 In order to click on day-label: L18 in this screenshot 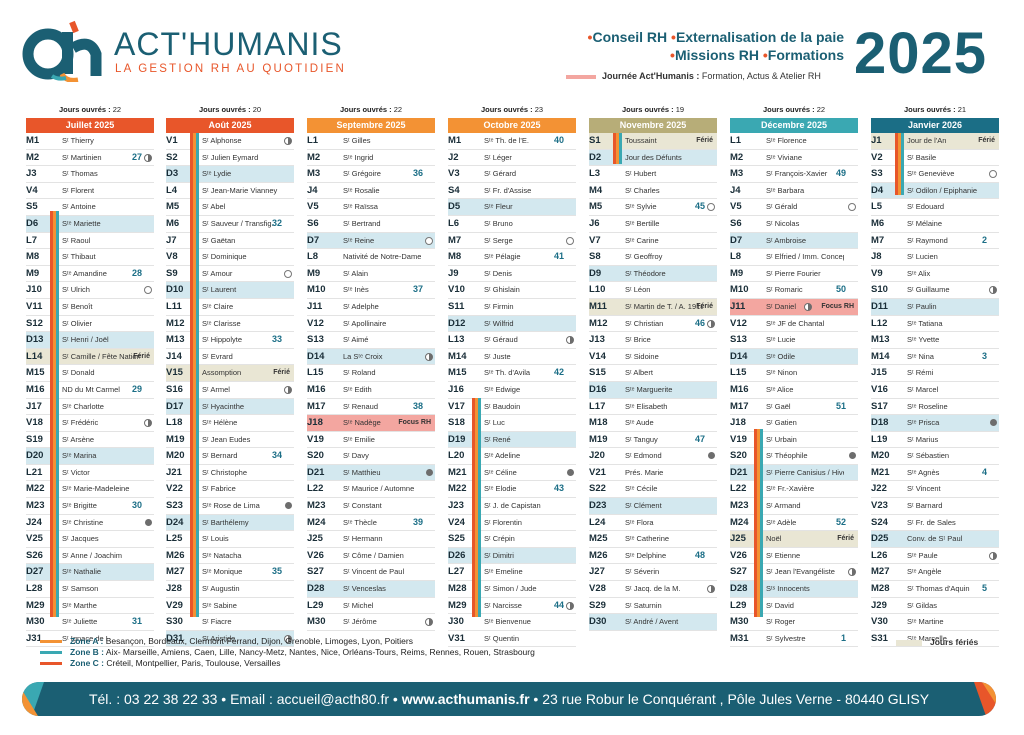, I will do `click(174, 423)`.